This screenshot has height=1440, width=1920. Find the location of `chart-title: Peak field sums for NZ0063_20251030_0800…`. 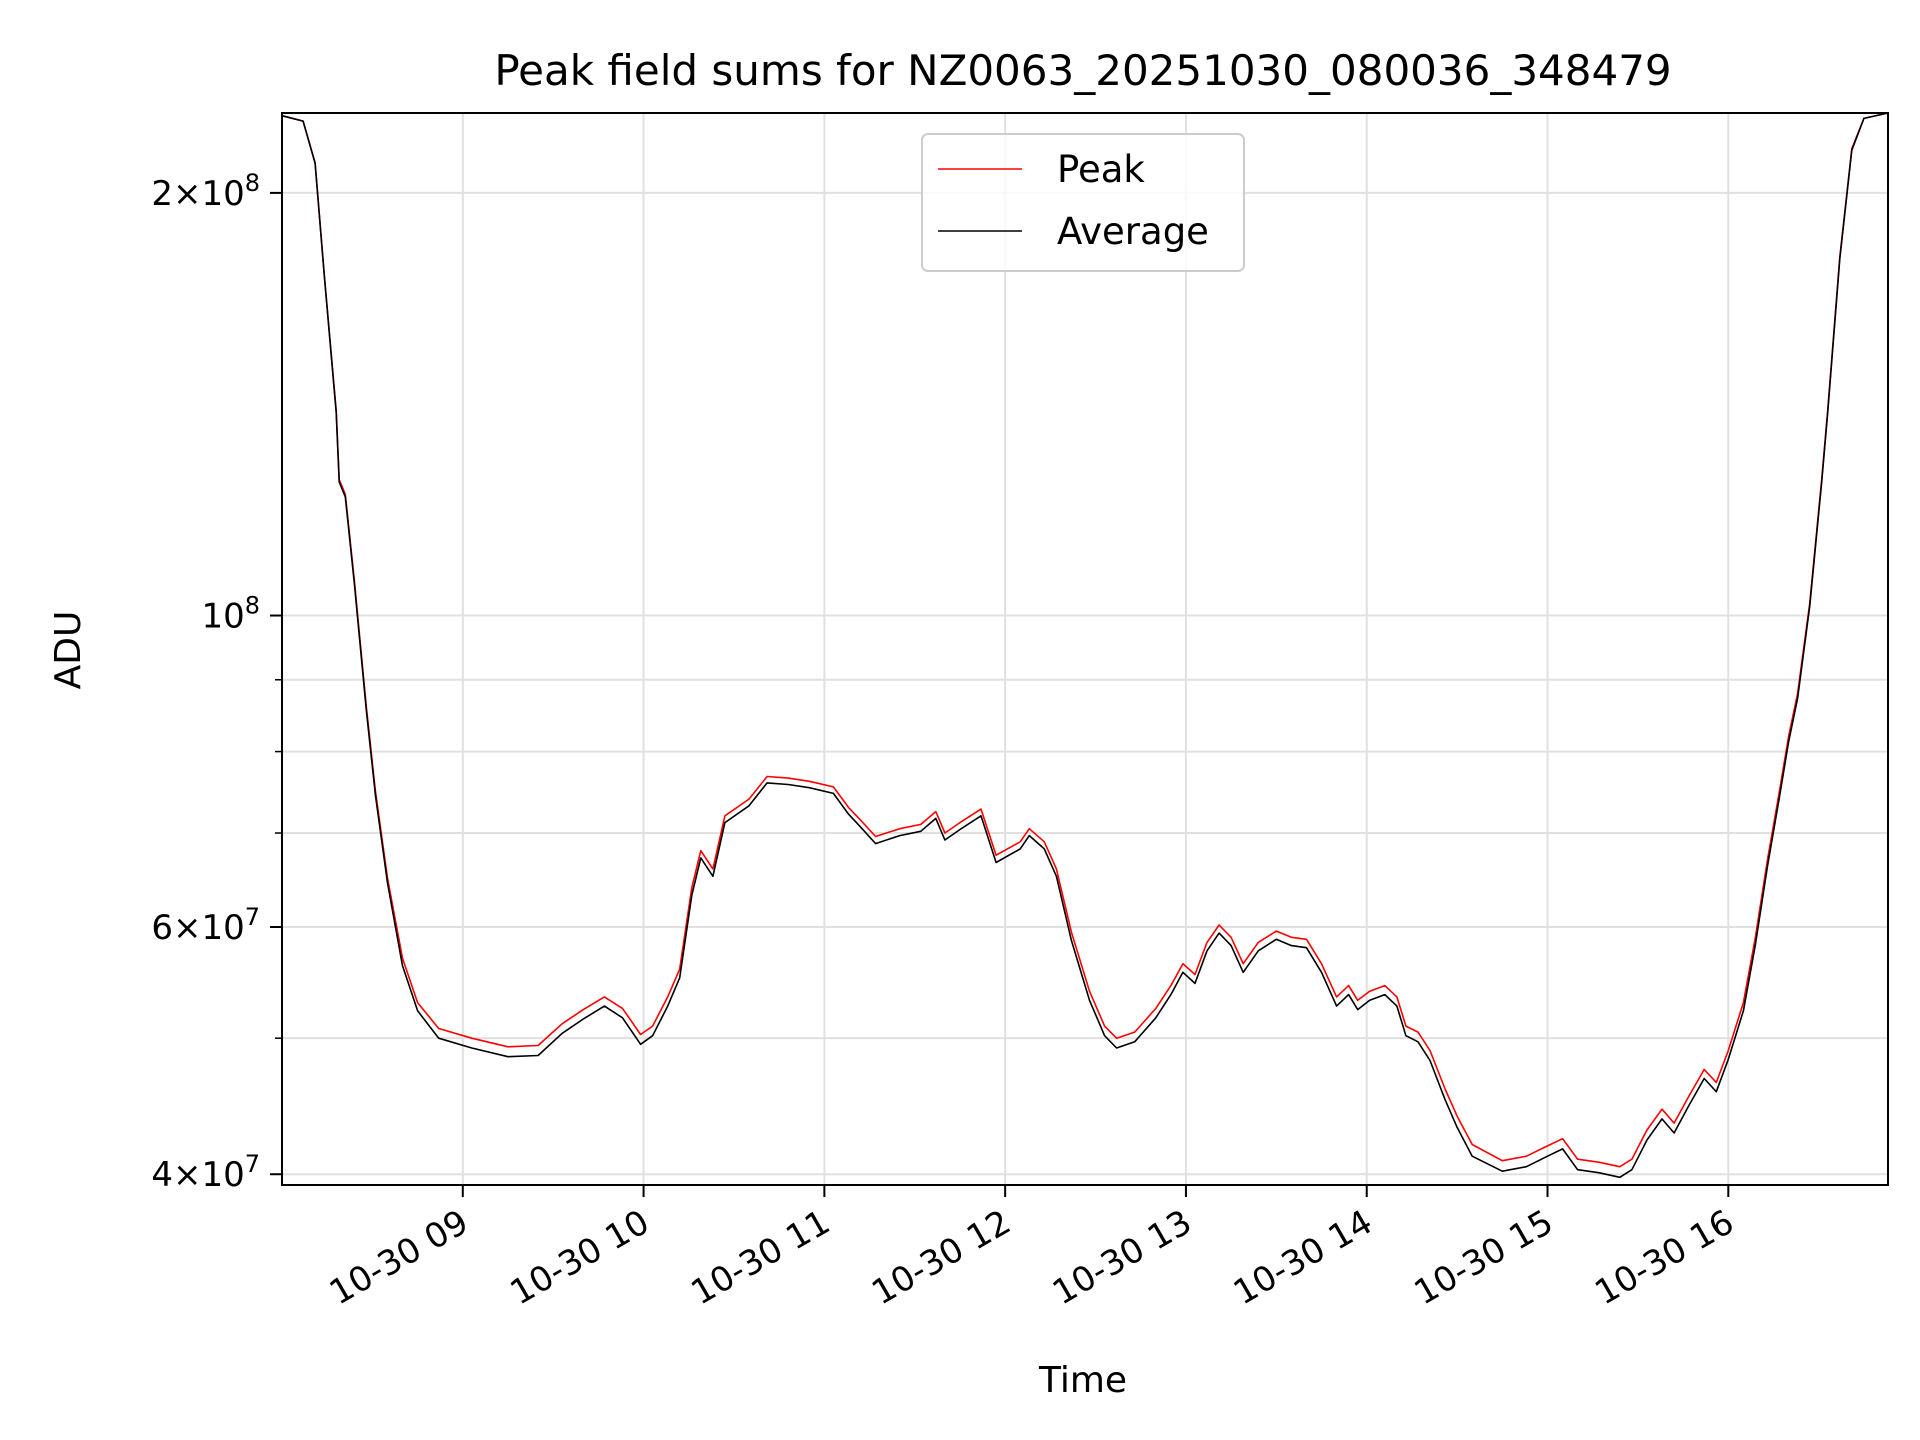

chart-title: Peak field sums for NZ0063_20251030_0800… is located at coordinates (1082, 70).